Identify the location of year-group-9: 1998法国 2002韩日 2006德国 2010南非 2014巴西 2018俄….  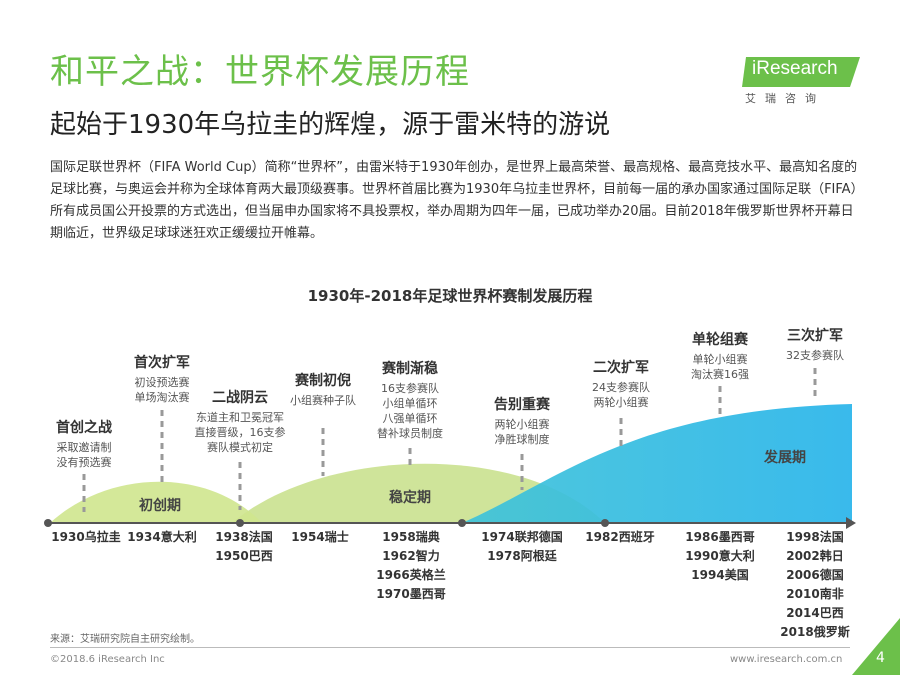
(815, 585).